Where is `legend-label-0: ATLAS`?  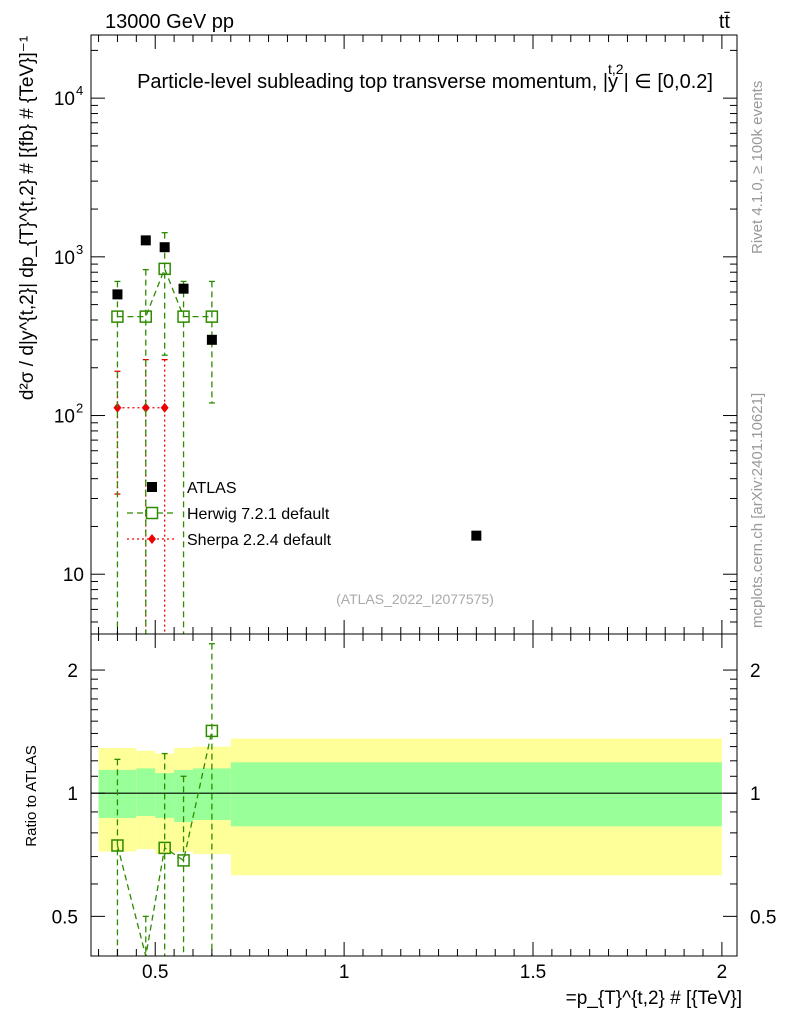
legend-label-0: ATLAS is located at coordinates (212, 488).